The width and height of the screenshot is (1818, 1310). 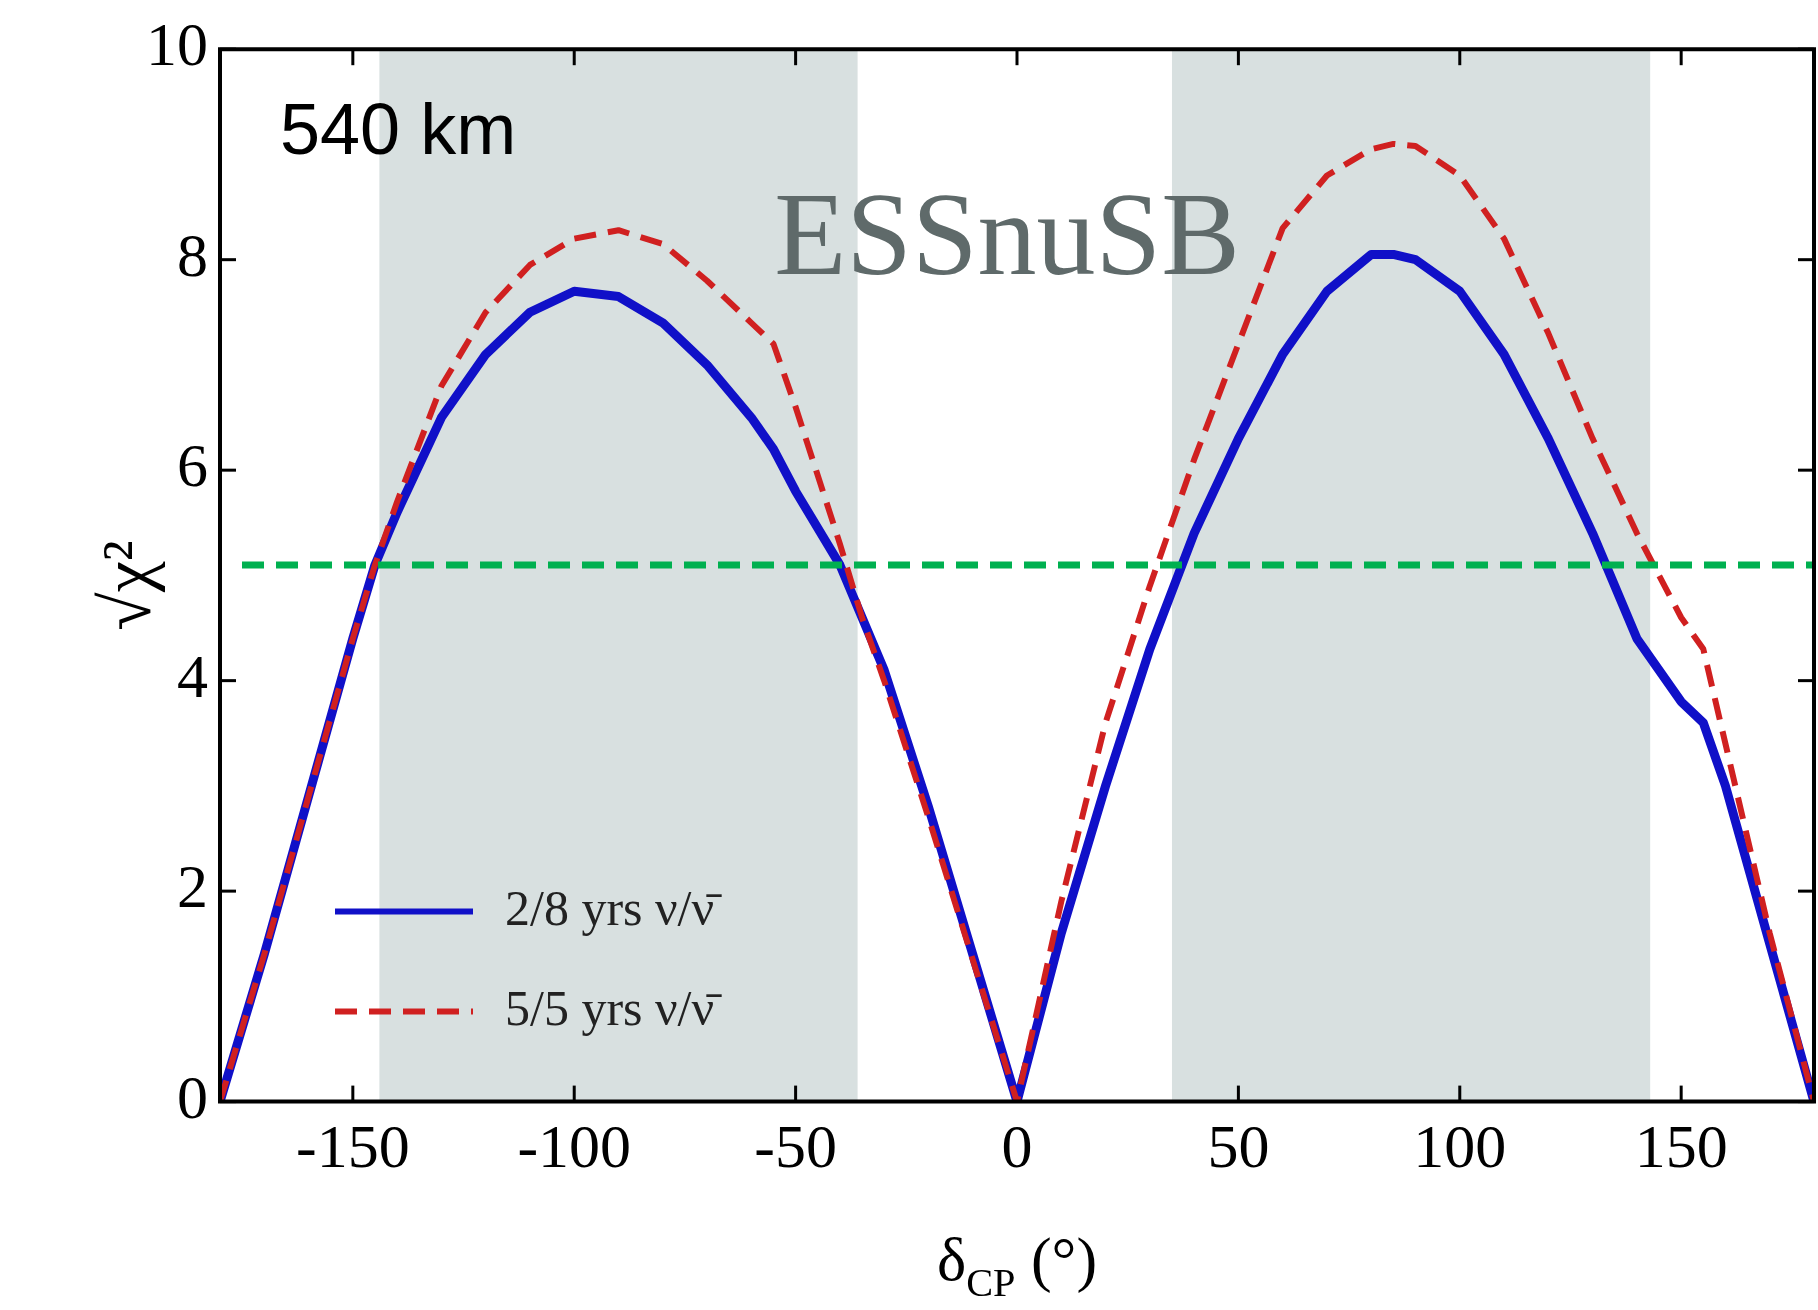 What do you see at coordinates (614, 907) in the screenshot?
I see `legend-label: 2/8 yrs ν/ν̄` at bounding box center [614, 907].